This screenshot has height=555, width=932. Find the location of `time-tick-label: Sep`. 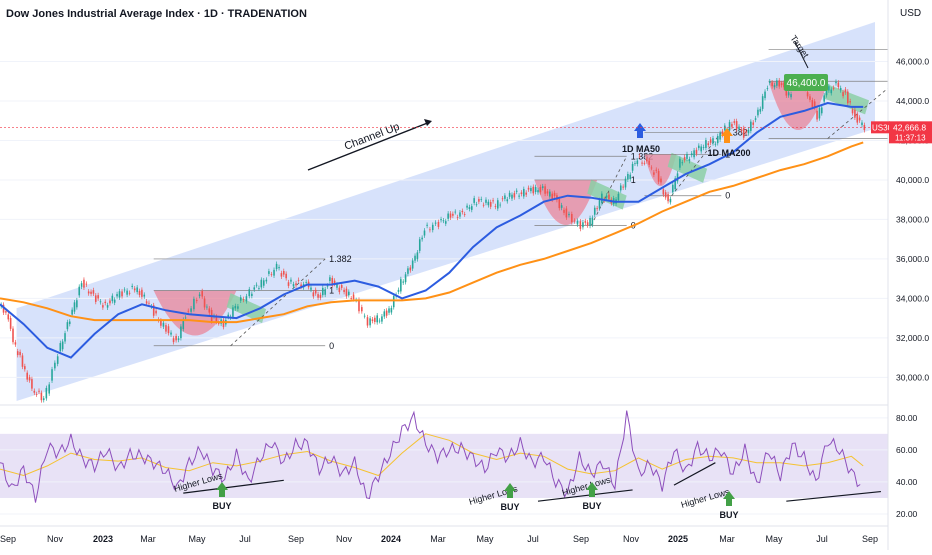

time-tick-label: Sep is located at coordinates (581, 539).